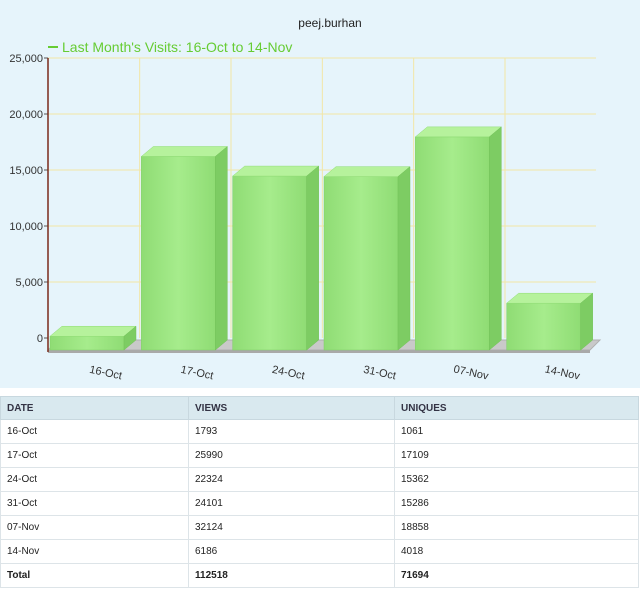  I want to click on x-tick-label: 14-Nov, so click(563, 373).